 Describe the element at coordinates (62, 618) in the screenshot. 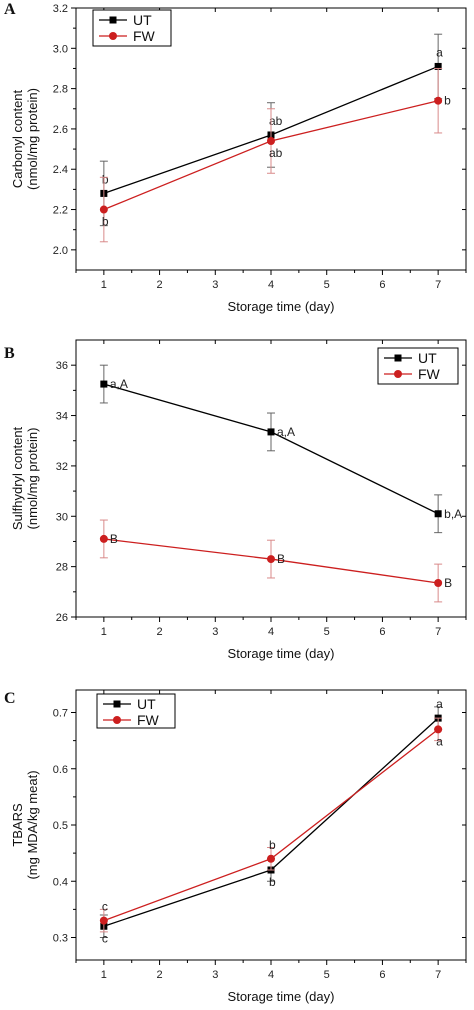

I see `y-tick-label: 26` at that location.